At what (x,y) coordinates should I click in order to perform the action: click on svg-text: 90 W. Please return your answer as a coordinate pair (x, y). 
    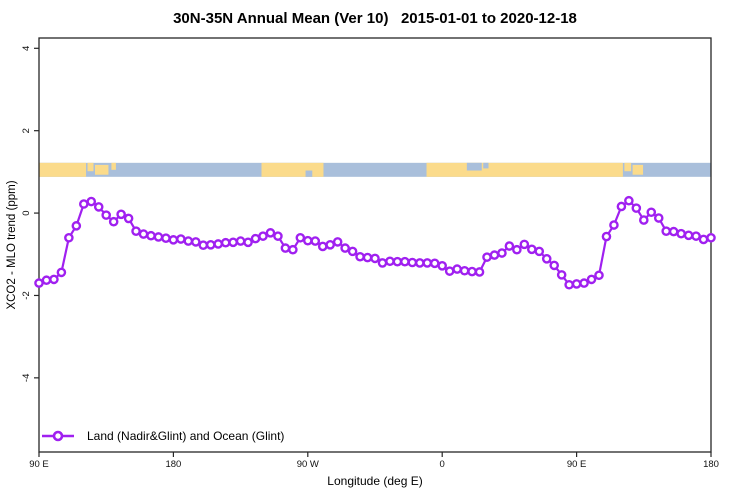
    Looking at the image, I should click on (308, 464).